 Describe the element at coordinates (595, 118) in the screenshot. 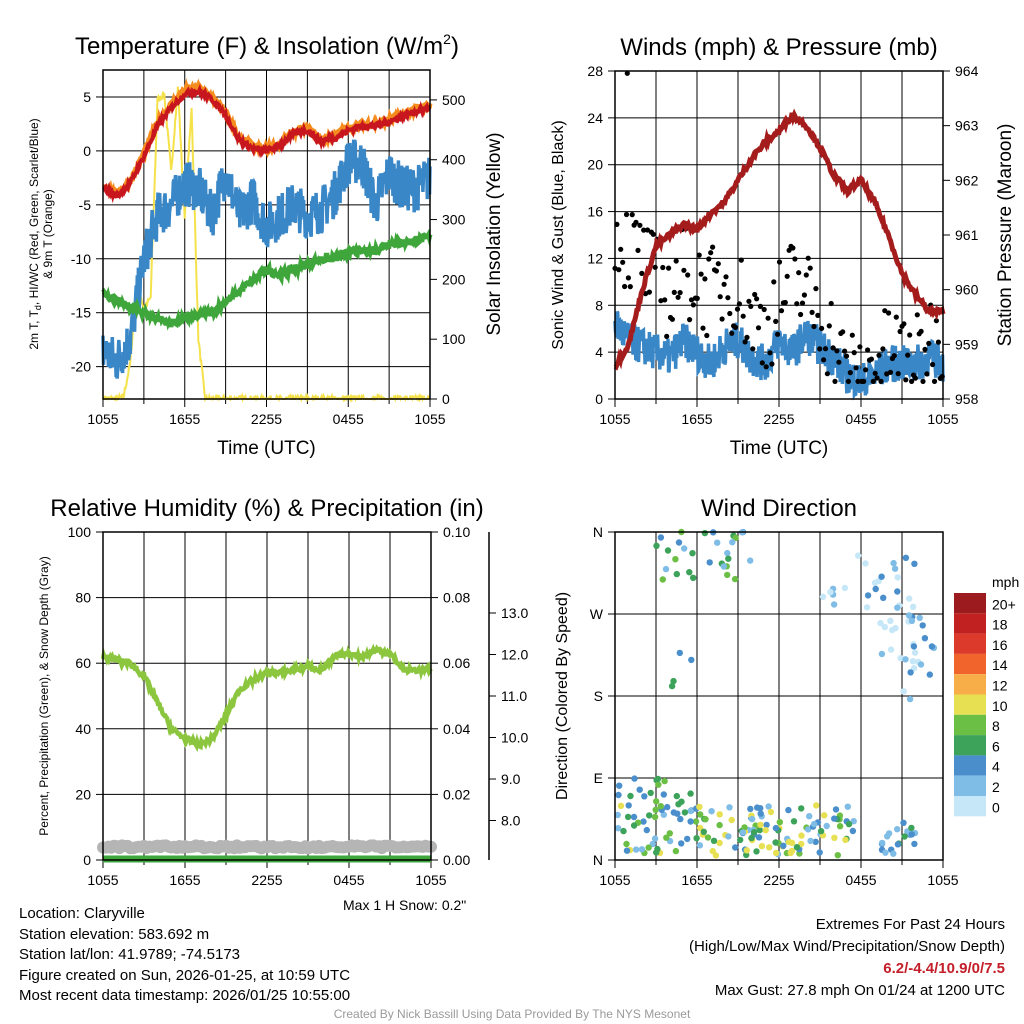

I see `y-tick-label: 24` at that location.